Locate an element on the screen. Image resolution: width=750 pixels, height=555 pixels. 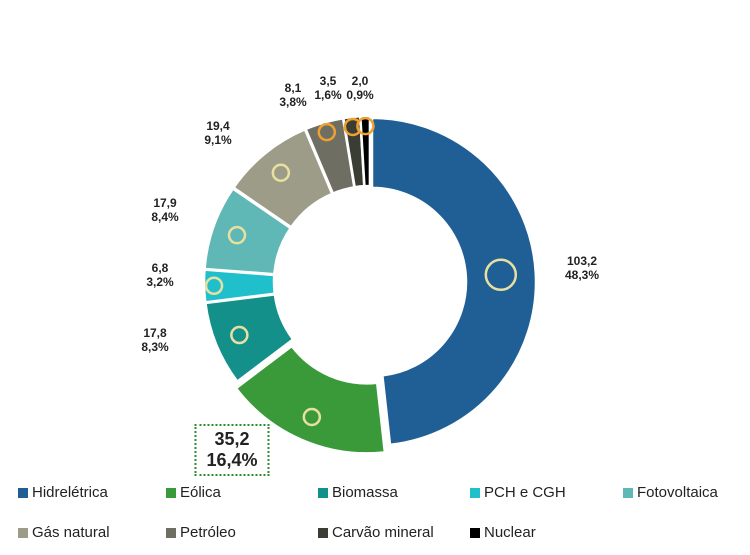
legend-label: Gás natural is located at coordinates (71, 532).